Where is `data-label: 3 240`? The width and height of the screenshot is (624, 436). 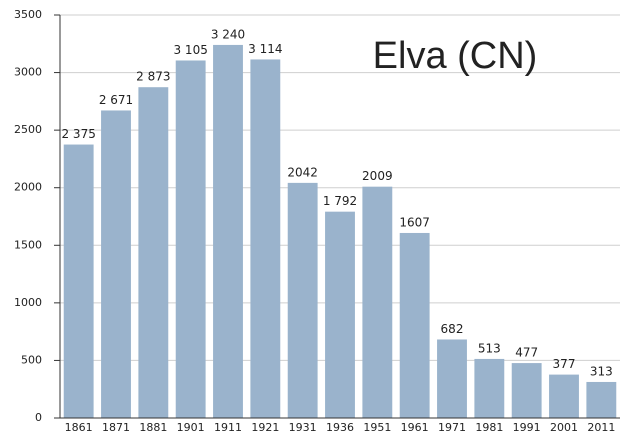
data-label: 3 240 is located at coordinates (228, 34).